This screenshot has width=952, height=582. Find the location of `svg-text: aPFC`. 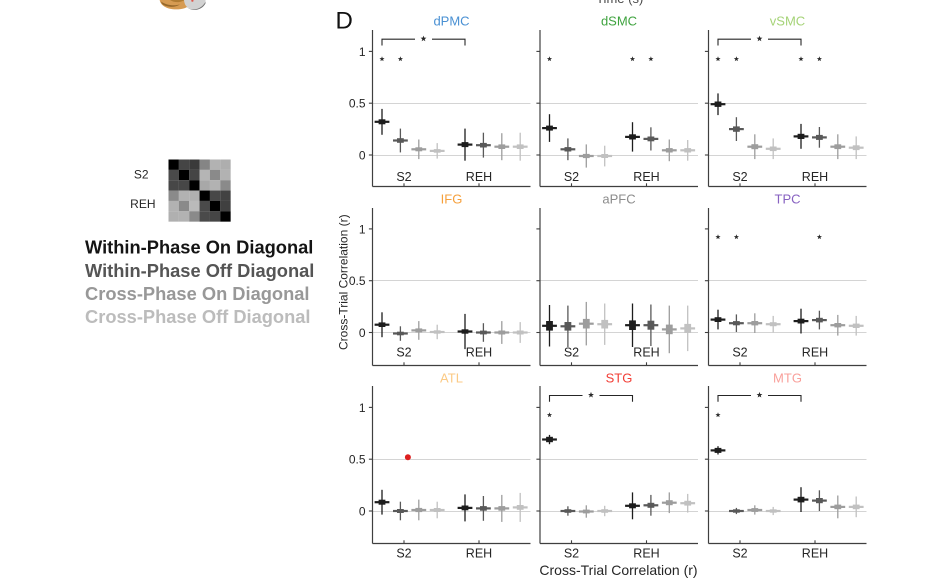

svg-text: aPFC is located at coordinates (618, 199).